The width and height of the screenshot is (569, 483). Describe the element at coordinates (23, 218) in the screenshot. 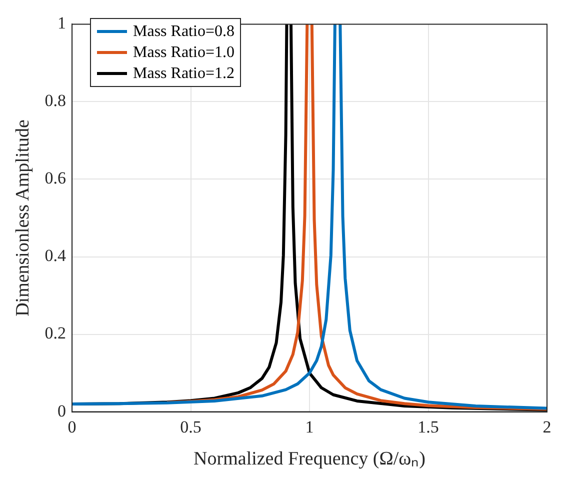

I see `y-axis-title: Dimensionless Amplitude` at that location.